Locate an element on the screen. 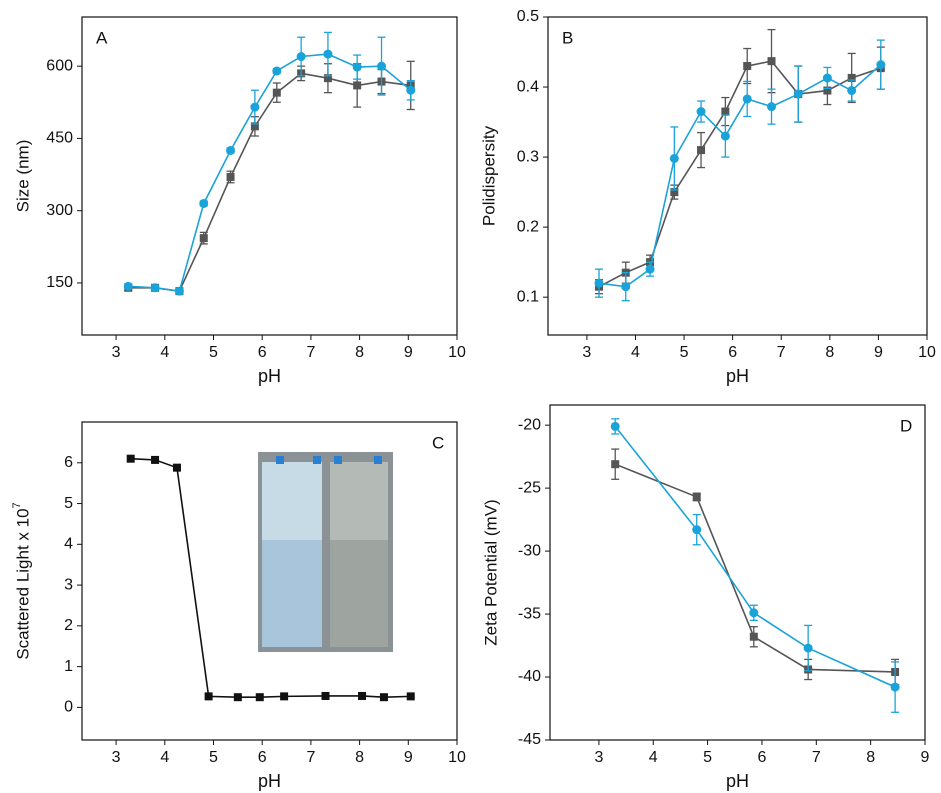 This screenshot has height=793, width=941. y-tick-label: 6 is located at coordinates (68, 462).